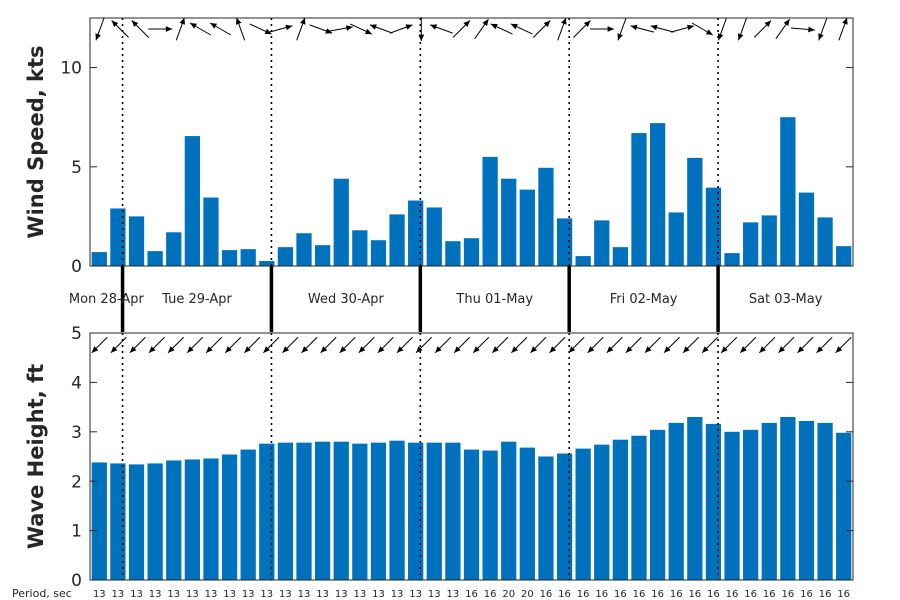 Image resolution: width=900 pixels, height=600 pixels. I want to click on wind-y-tick-label: 0, so click(76, 267).